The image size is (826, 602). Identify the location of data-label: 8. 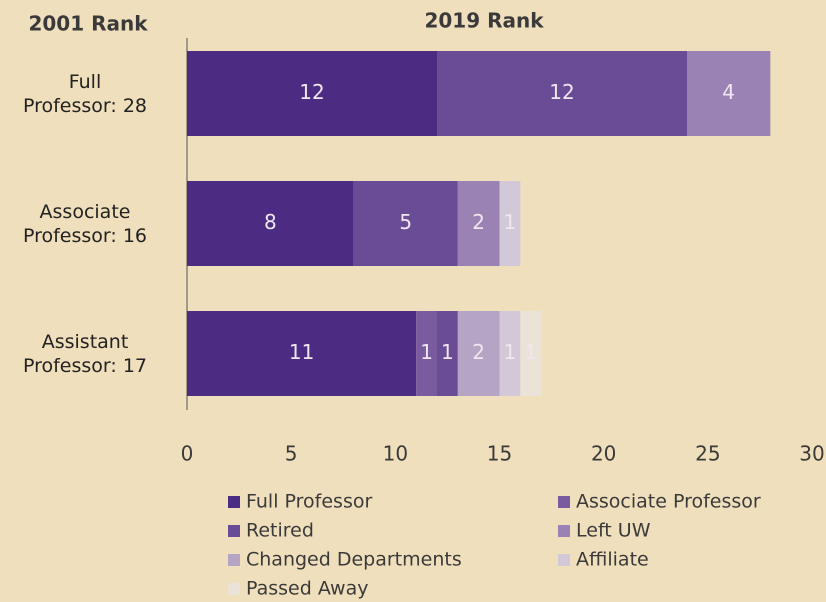
(270, 222).